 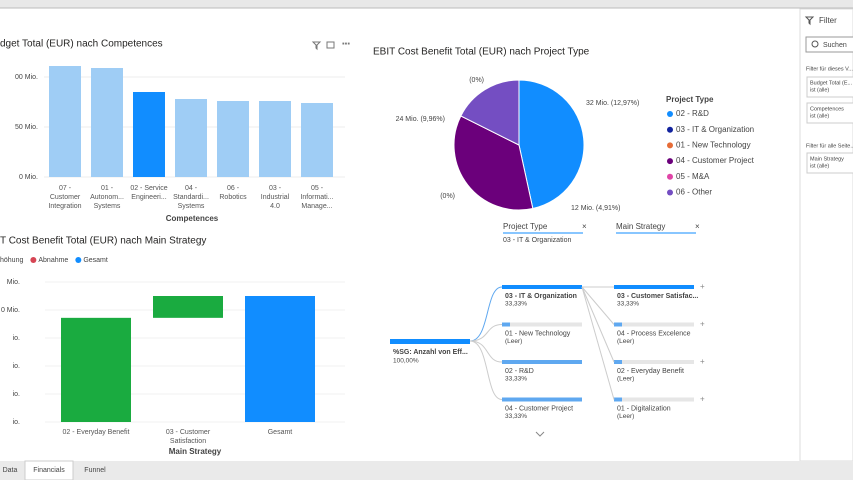 I want to click on search-box, so click(x=829, y=44).